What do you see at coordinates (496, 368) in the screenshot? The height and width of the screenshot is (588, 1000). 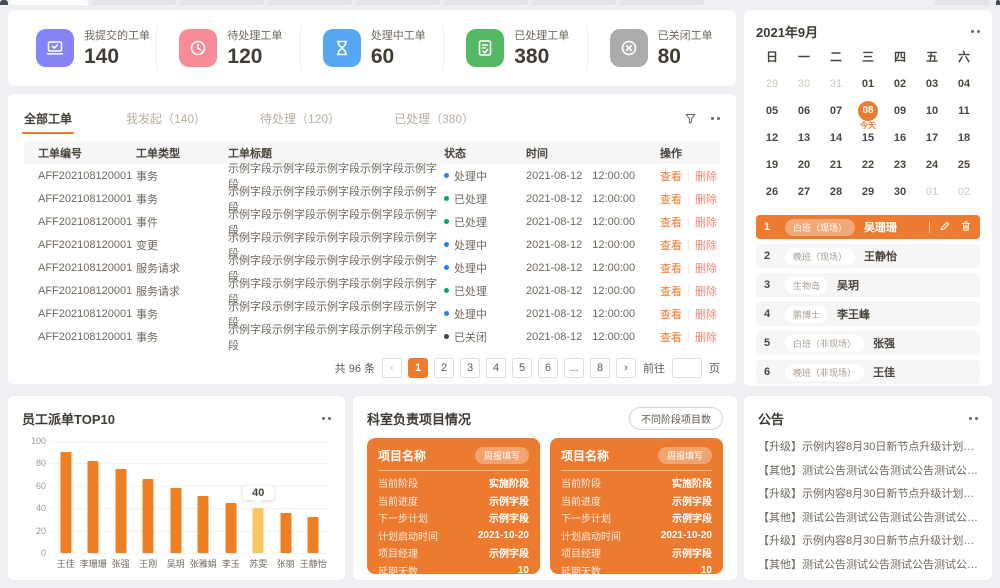 I see `page-button: 4` at bounding box center [496, 368].